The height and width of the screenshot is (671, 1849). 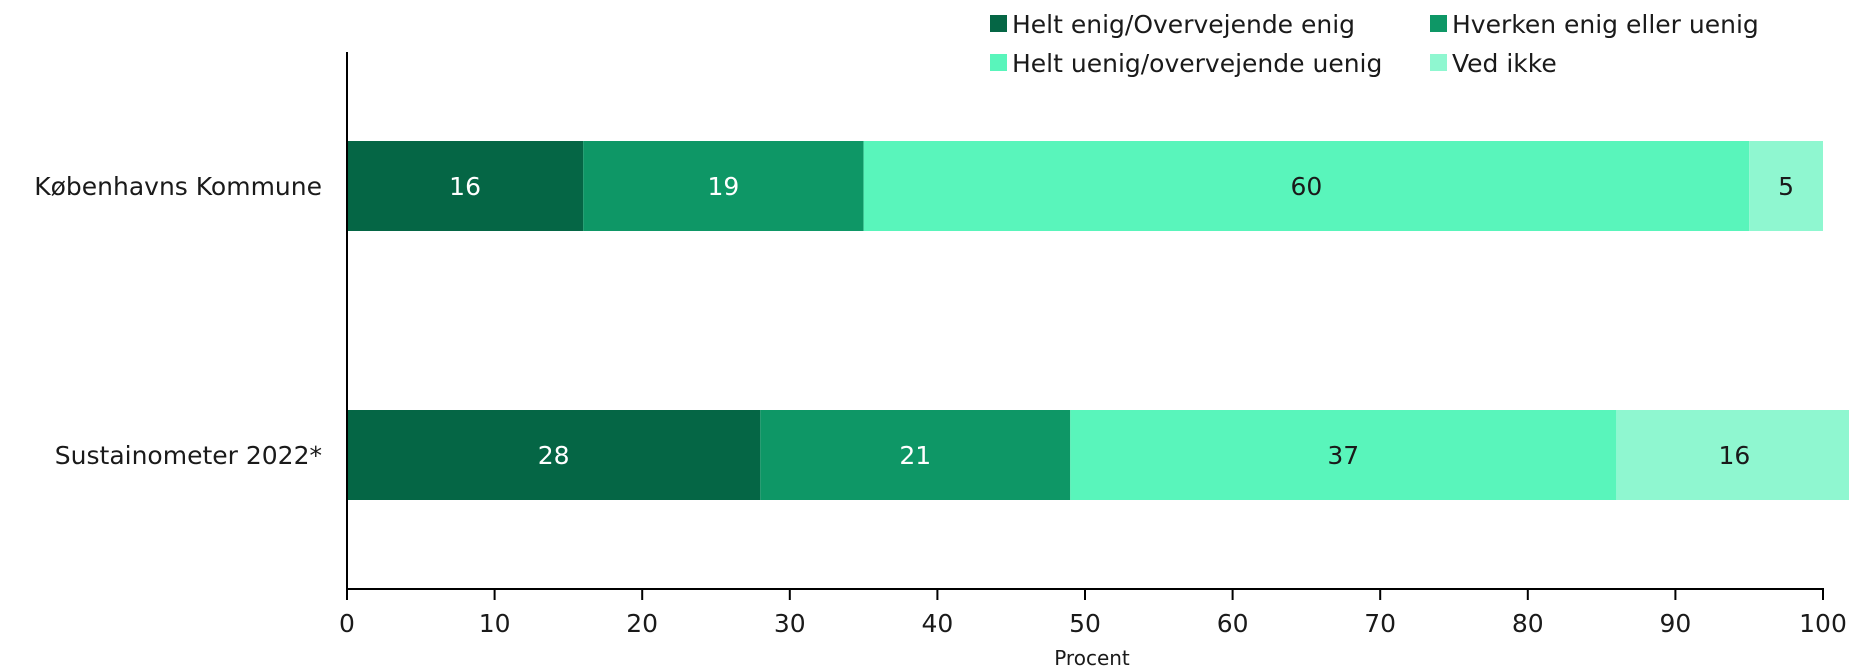 What do you see at coordinates (1504, 63) in the screenshot?
I see `legend-label-ved-ikke: Ved ikke` at bounding box center [1504, 63].